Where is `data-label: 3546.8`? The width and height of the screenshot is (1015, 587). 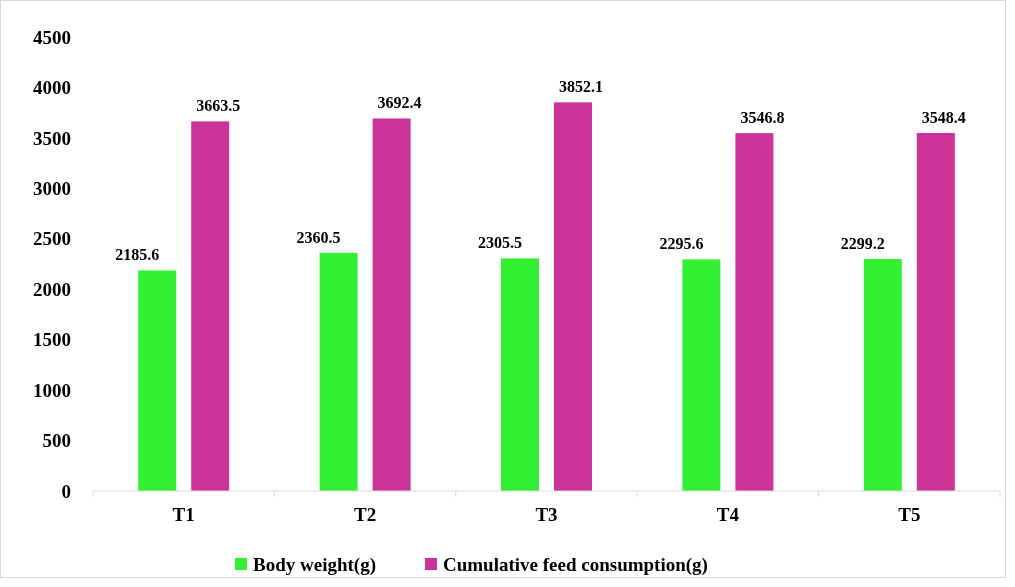
data-label: 3546.8 is located at coordinates (762, 118).